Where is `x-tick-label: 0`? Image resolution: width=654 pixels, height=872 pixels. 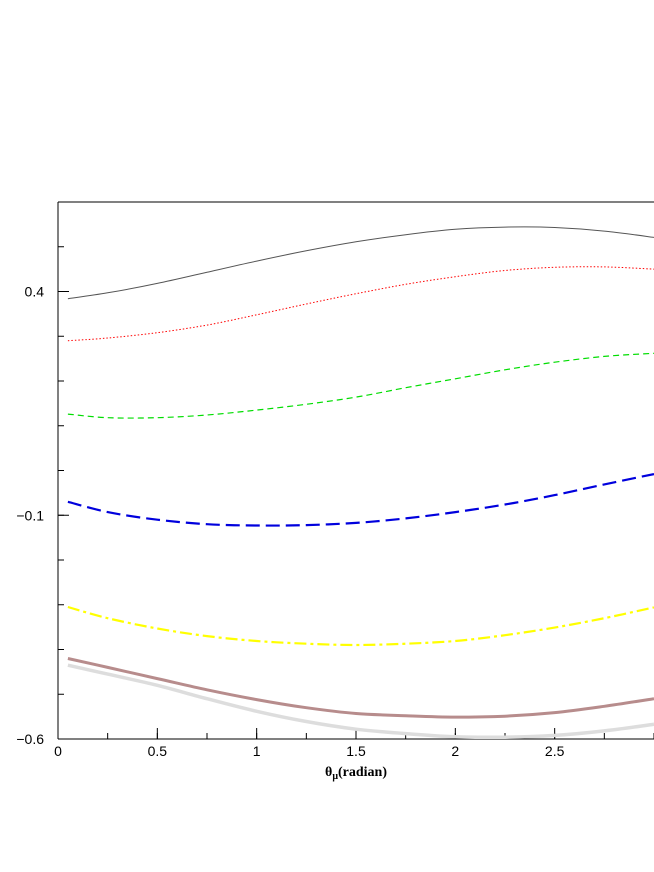
x-tick-label: 0 is located at coordinates (58, 751).